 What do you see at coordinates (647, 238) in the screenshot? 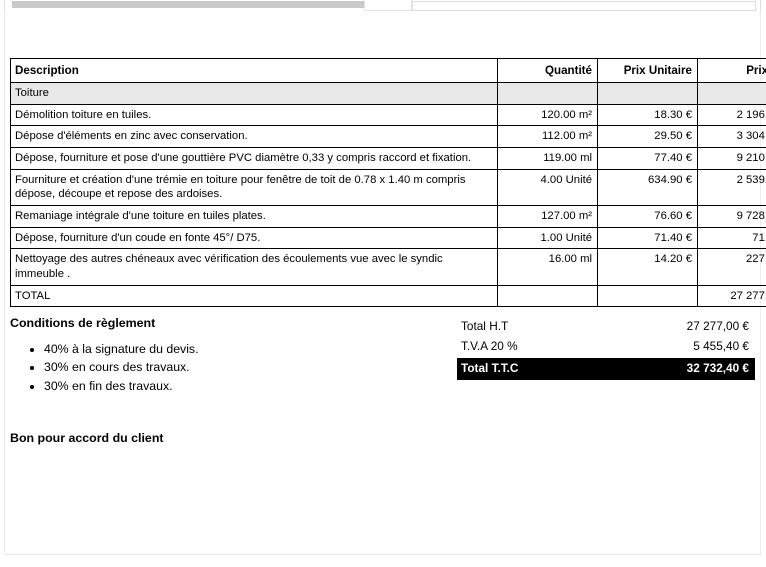
I see `row-unit-price: 71.40 €` at bounding box center [647, 238].